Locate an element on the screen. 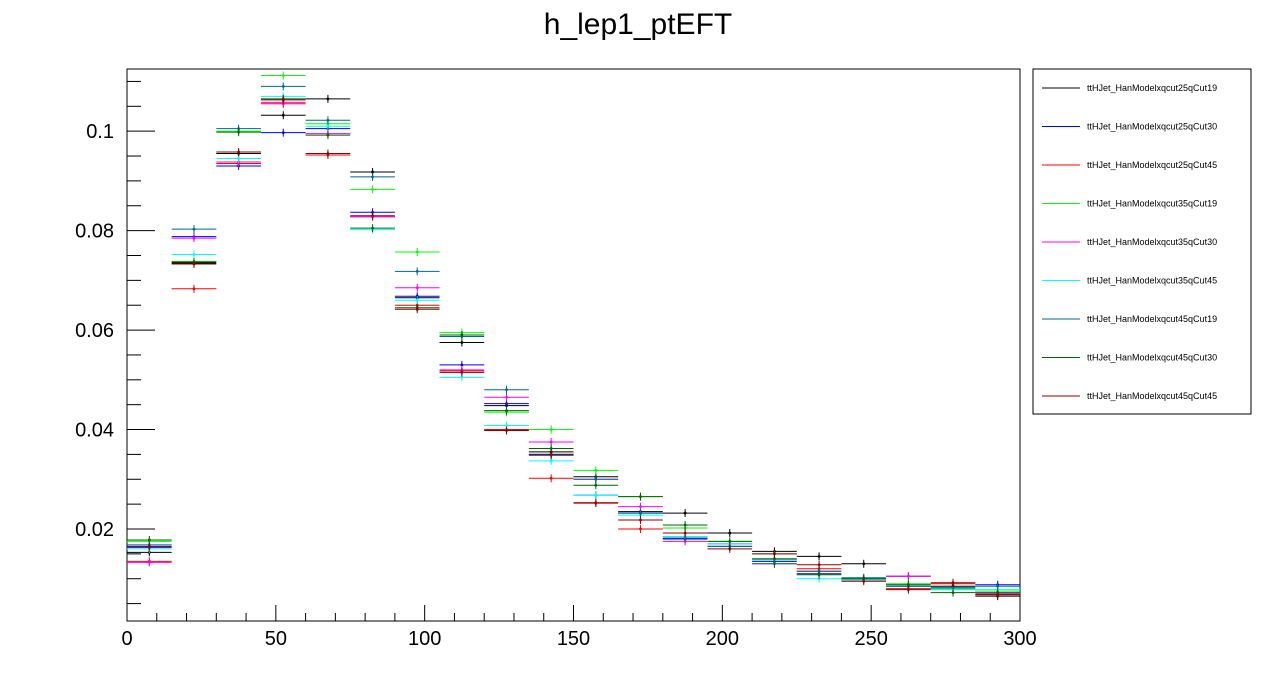 Image resolution: width=1276 pixels, height=692 pixels. x-tick-label: 200 is located at coordinates (722, 639).